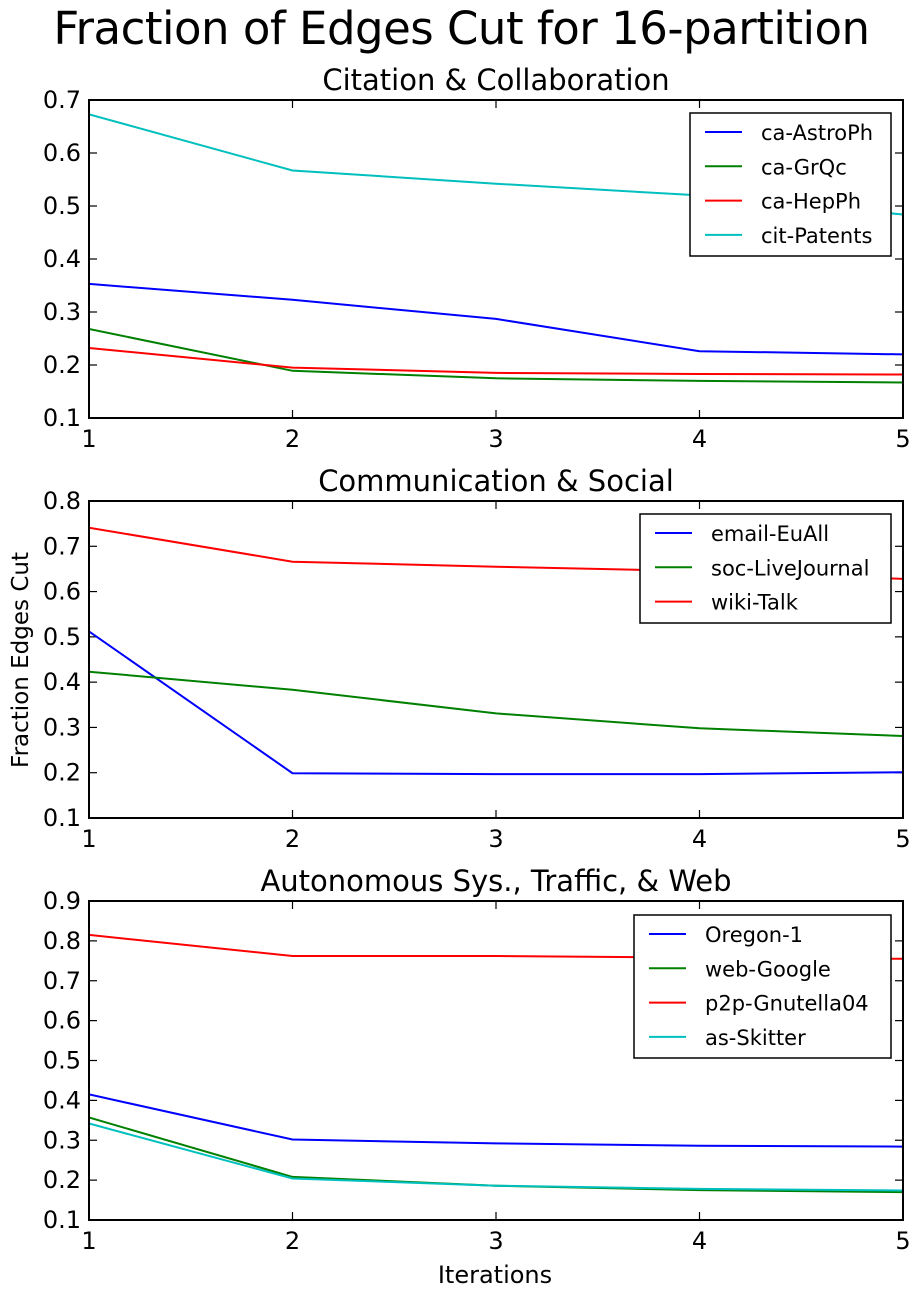  I want to click on legend-label: web-Google, so click(768, 969).